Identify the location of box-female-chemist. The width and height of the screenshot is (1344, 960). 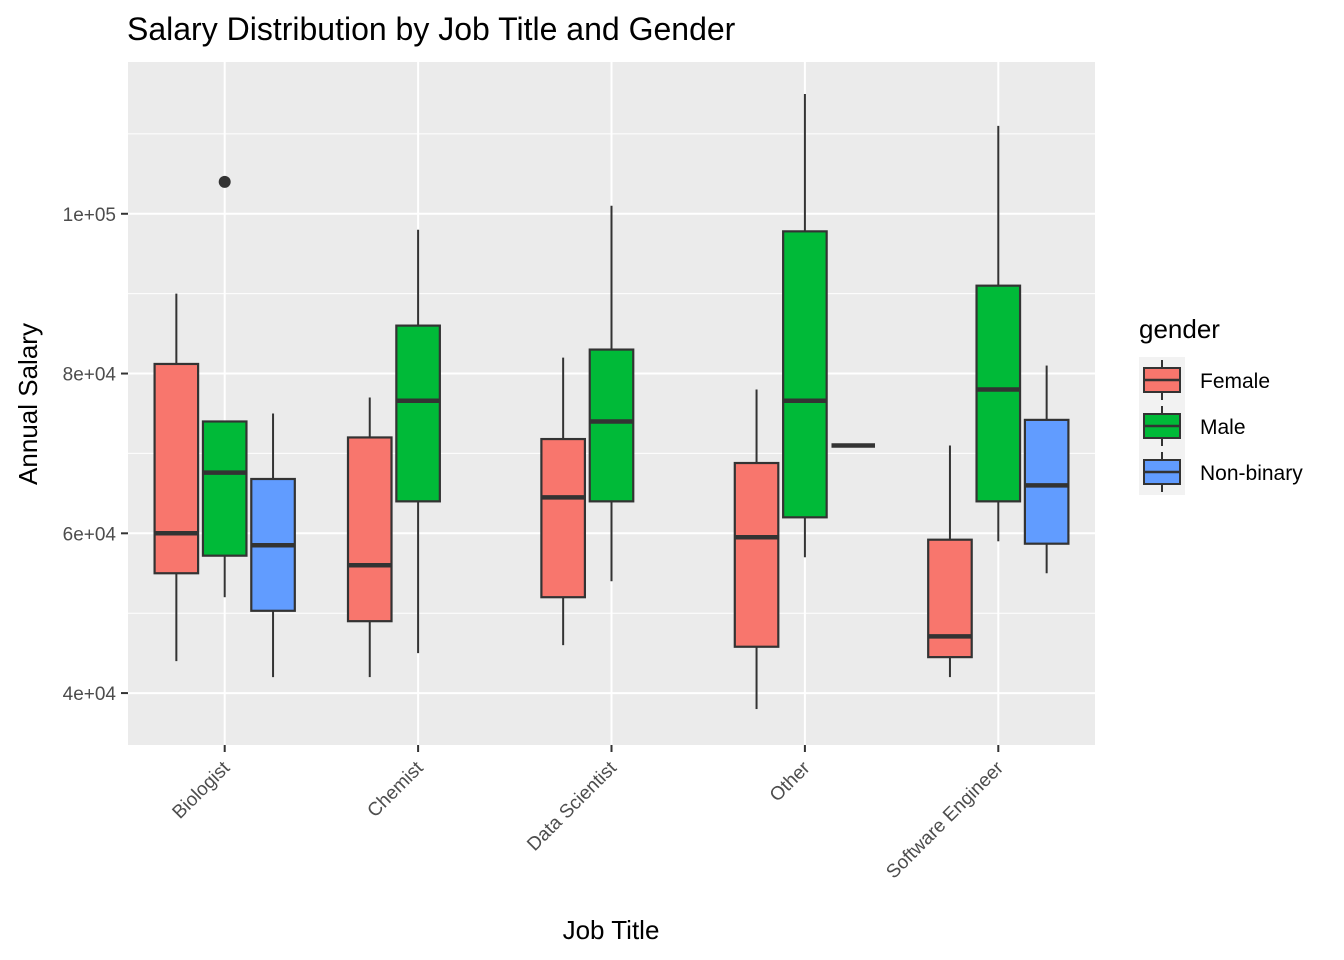
(369, 537).